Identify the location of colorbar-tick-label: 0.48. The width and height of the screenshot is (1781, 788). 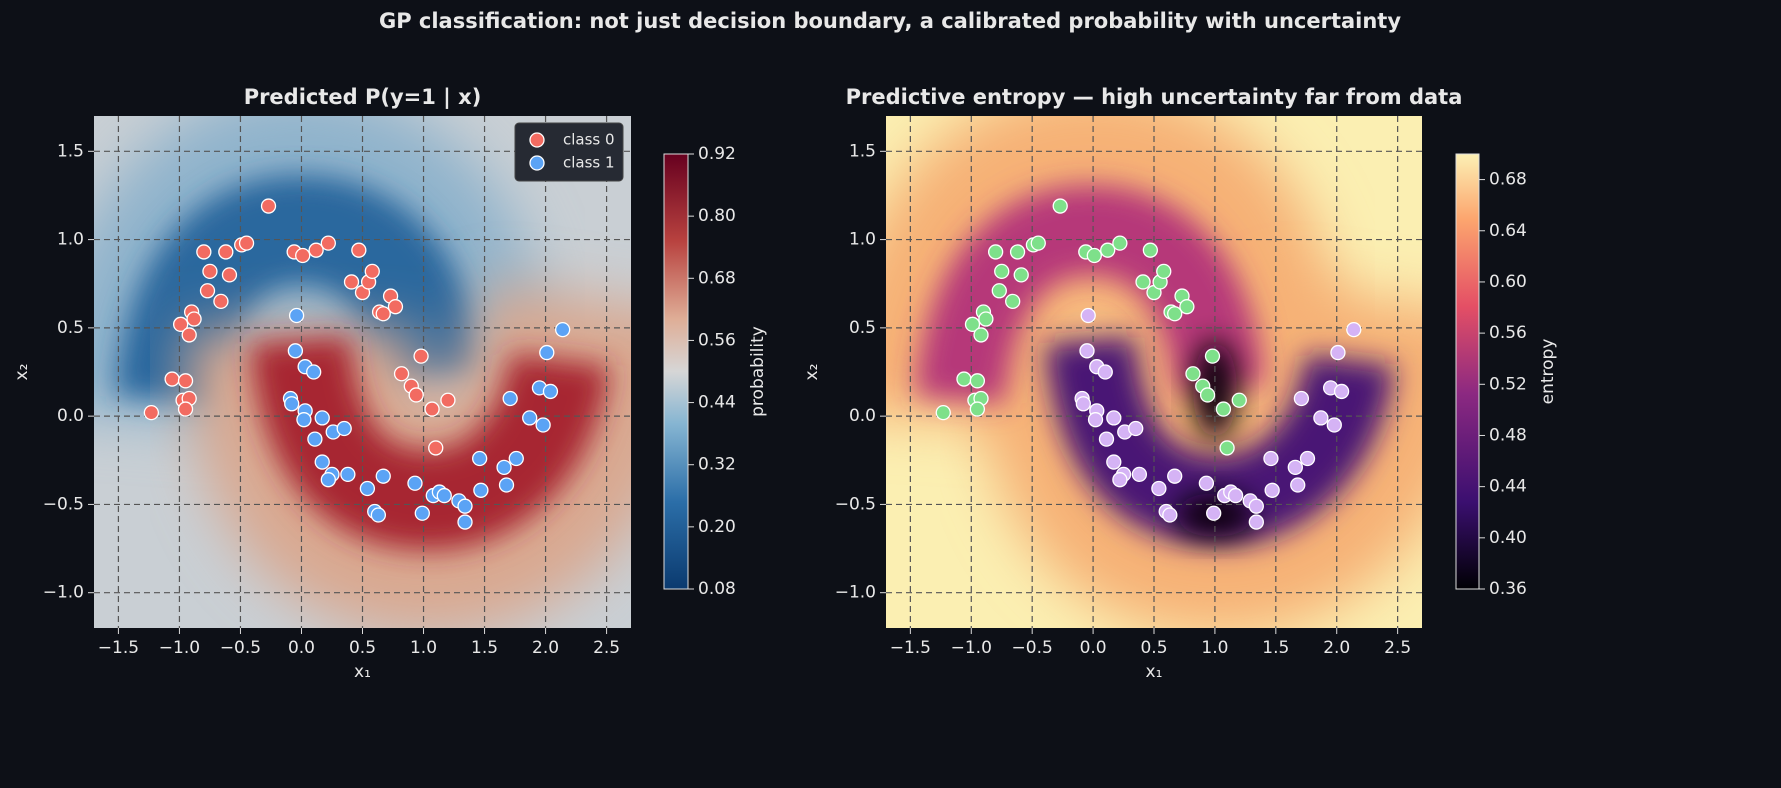
(1508, 435).